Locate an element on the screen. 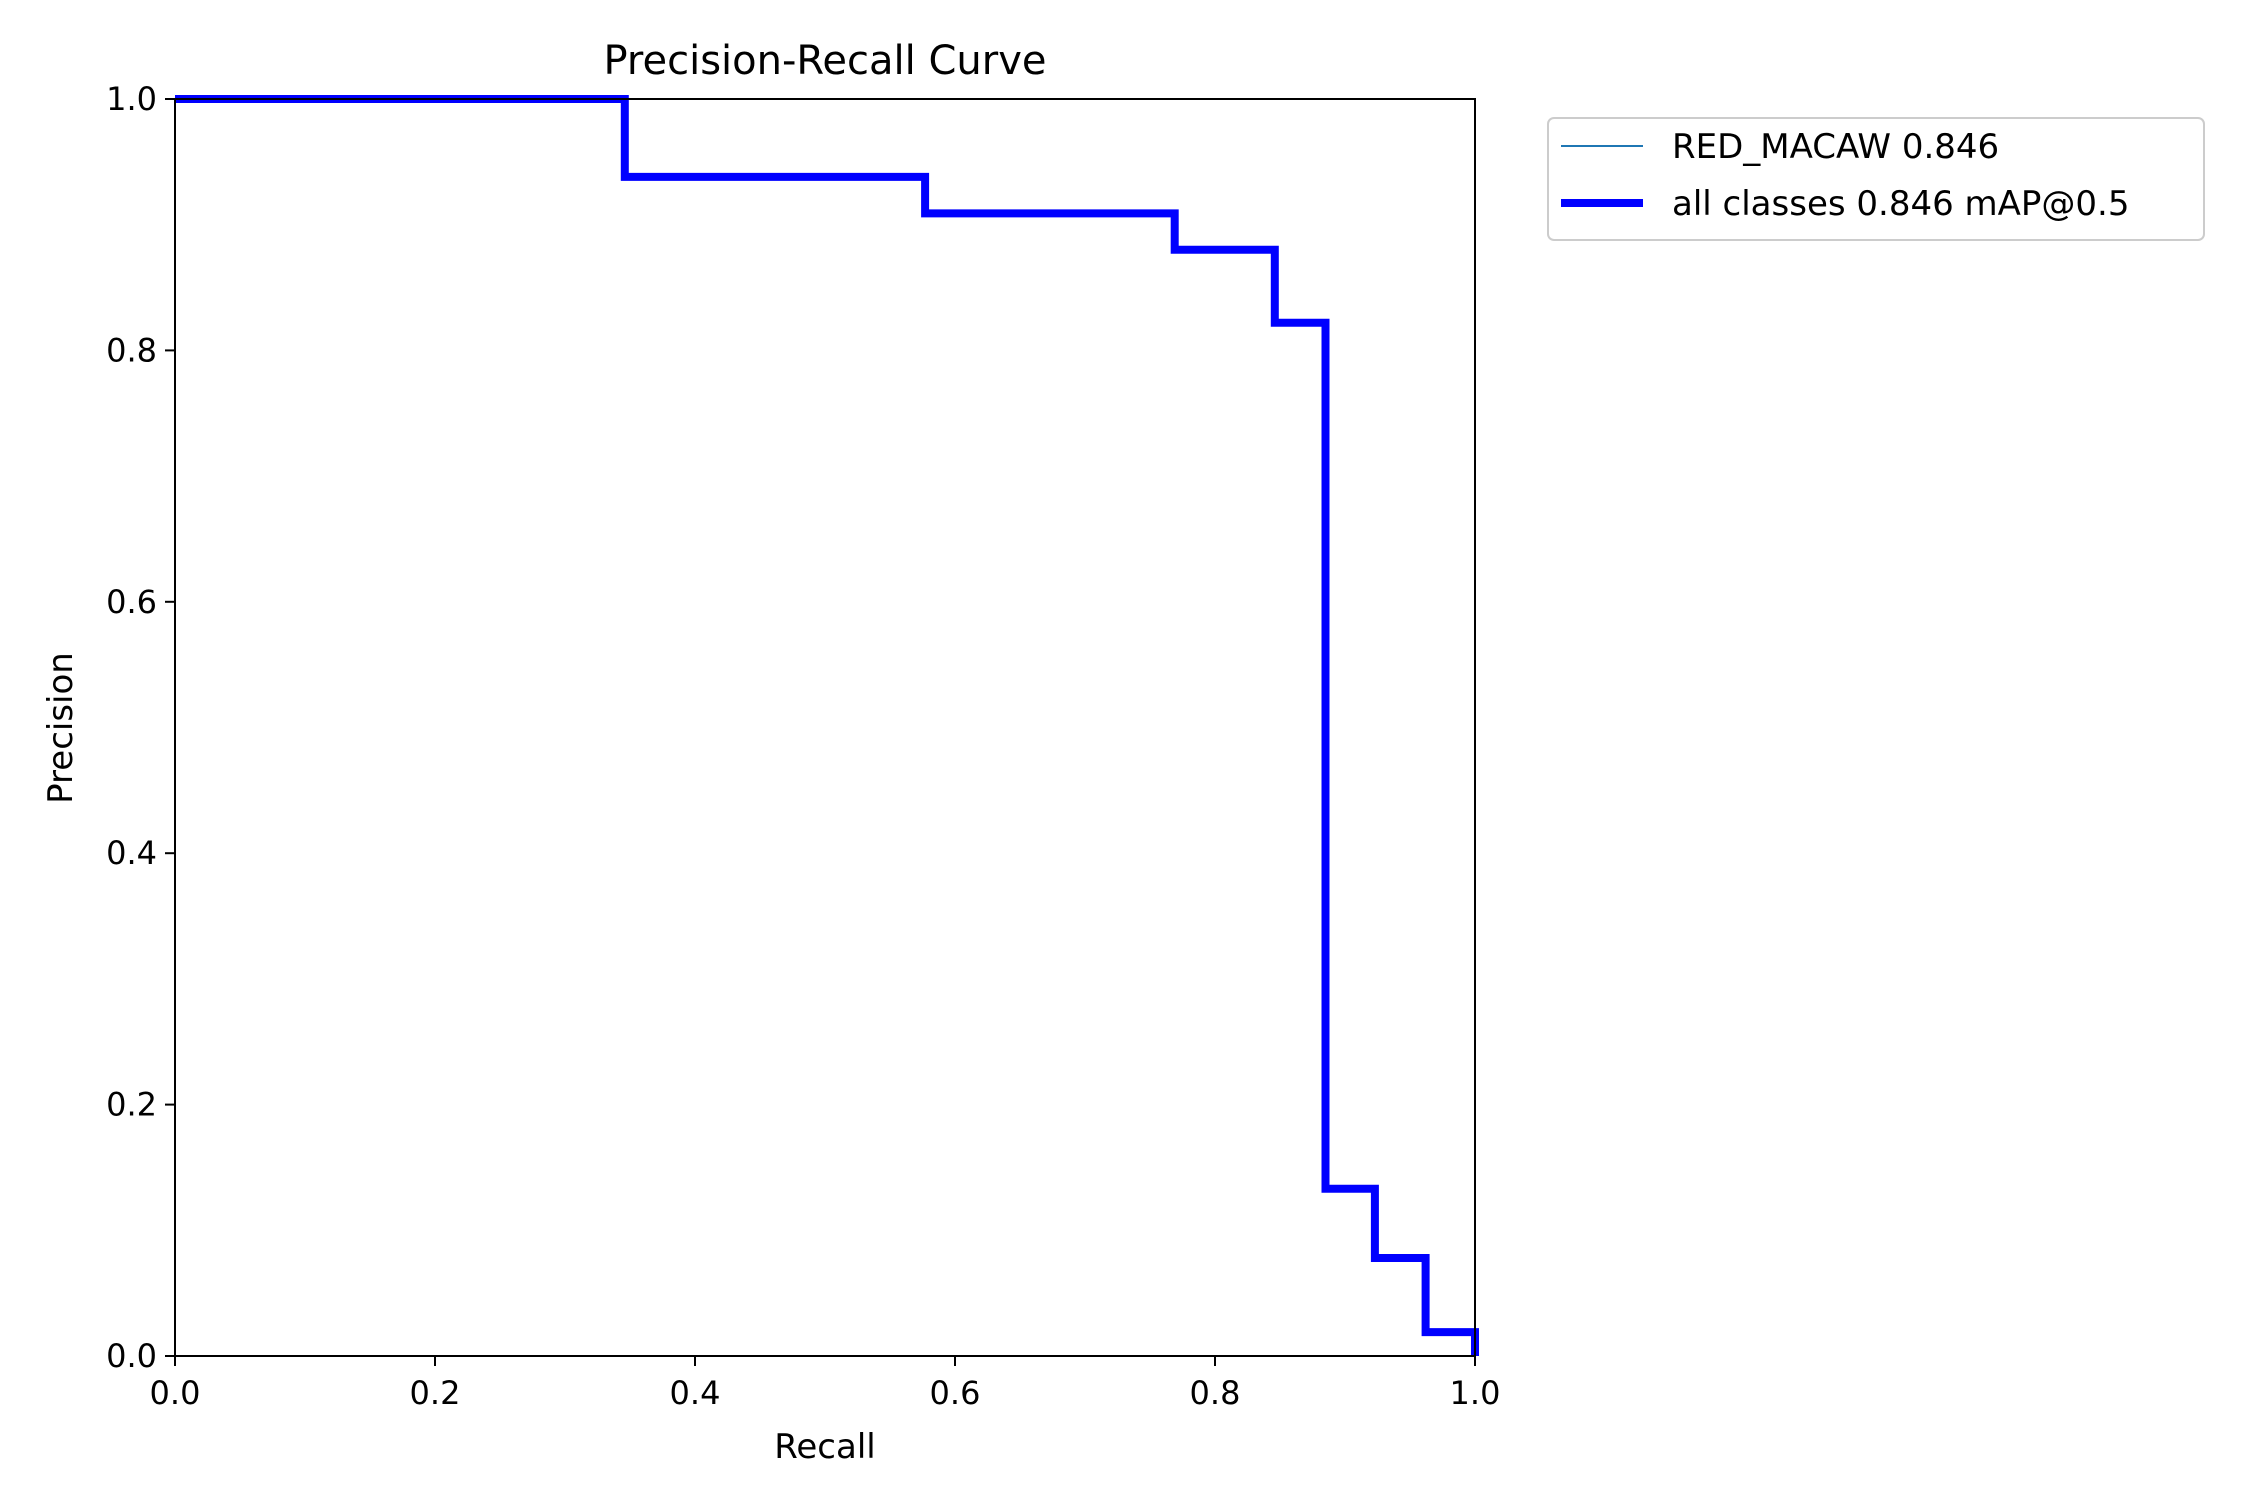 This screenshot has height=1500, width=2250. y-tick-label: 0.6 is located at coordinates (131, 602).